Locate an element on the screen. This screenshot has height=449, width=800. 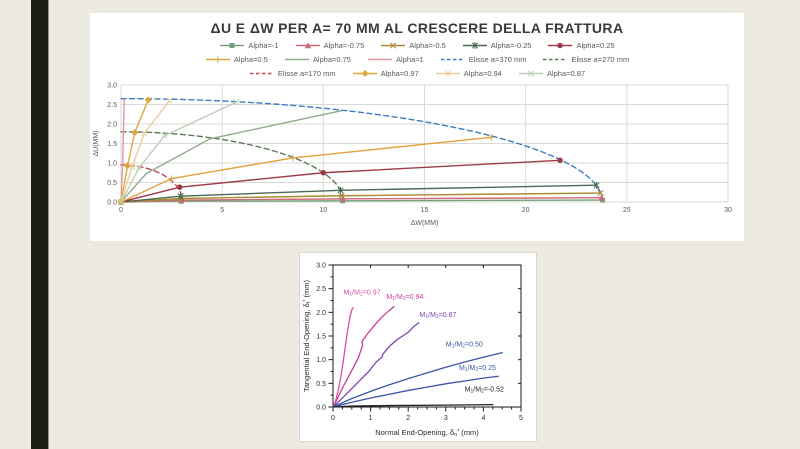
legend-label: Elisse a=170 mm is located at coordinates (306, 73).